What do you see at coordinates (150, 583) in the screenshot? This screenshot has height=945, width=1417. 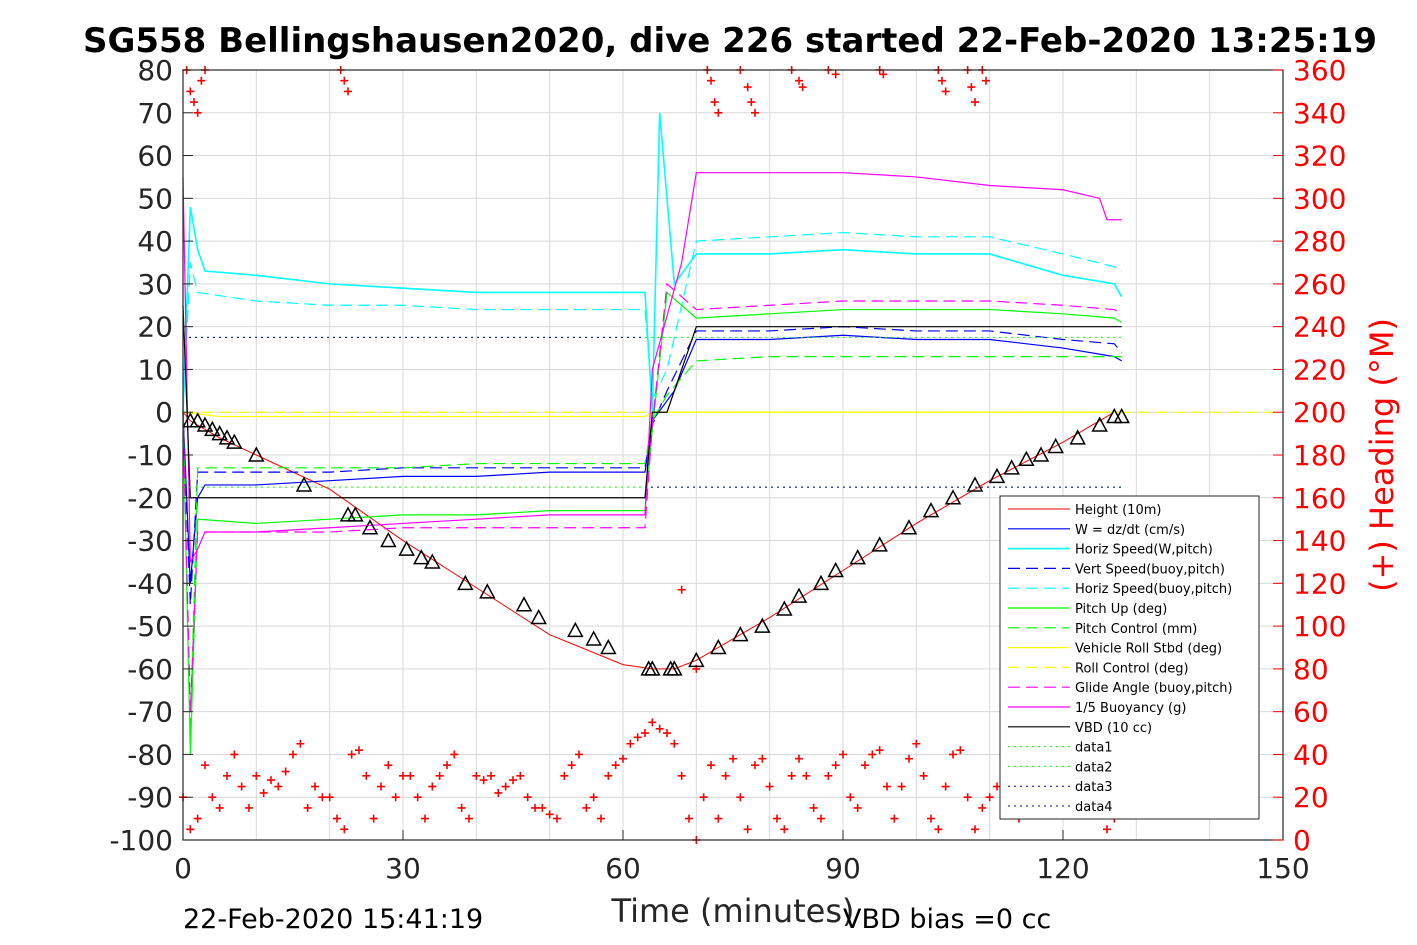 I see `y-left-tick-label: -40` at bounding box center [150, 583].